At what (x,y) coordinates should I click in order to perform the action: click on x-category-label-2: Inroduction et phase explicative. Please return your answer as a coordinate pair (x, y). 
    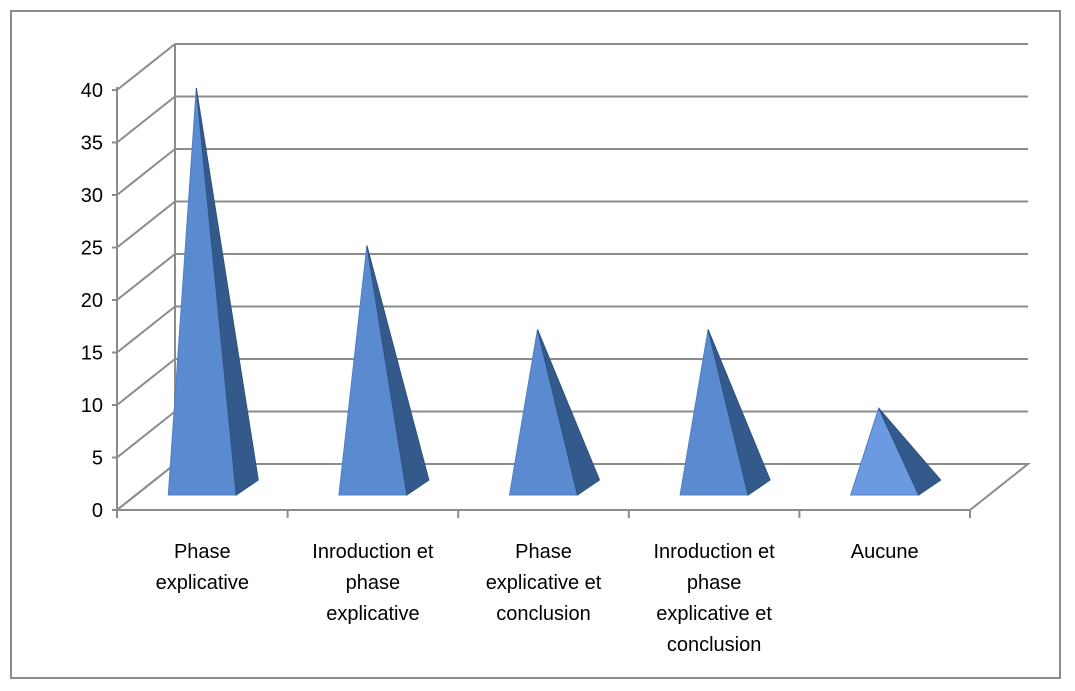
    Looking at the image, I should click on (373, 583).